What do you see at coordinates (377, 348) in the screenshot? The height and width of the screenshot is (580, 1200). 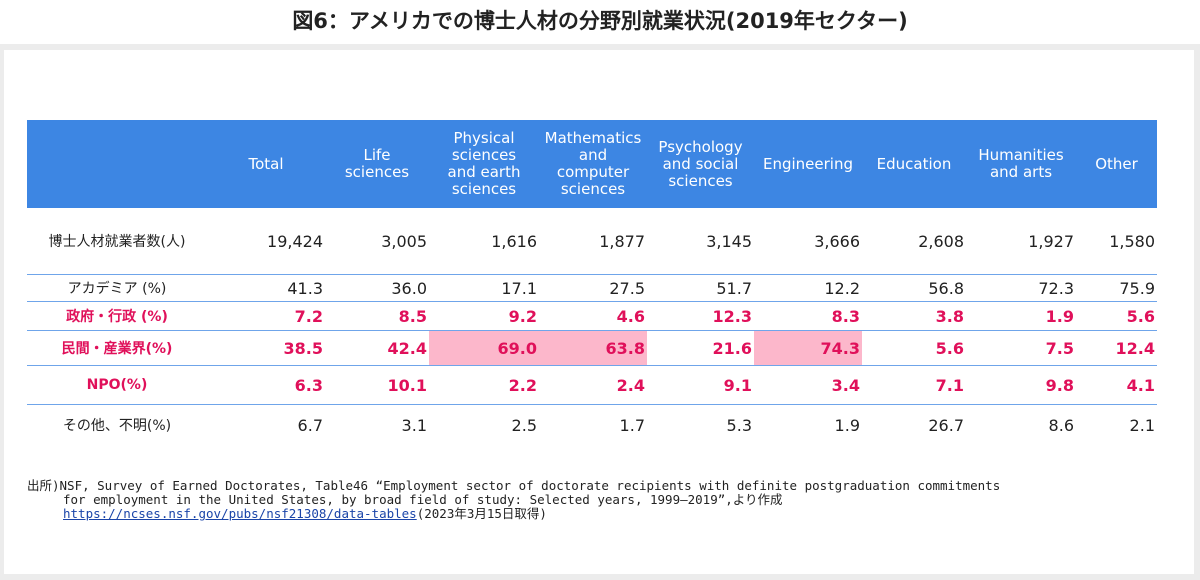 I see `table-cell: 42.4` at bounding box center [377, 348].